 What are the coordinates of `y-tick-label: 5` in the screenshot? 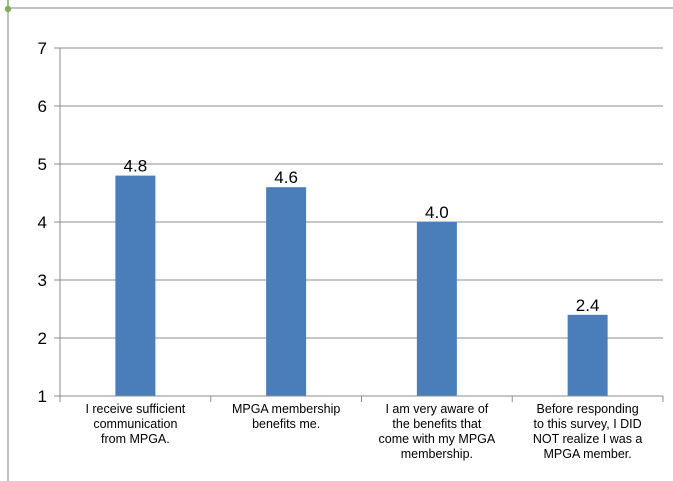 It's located at (42, 164).